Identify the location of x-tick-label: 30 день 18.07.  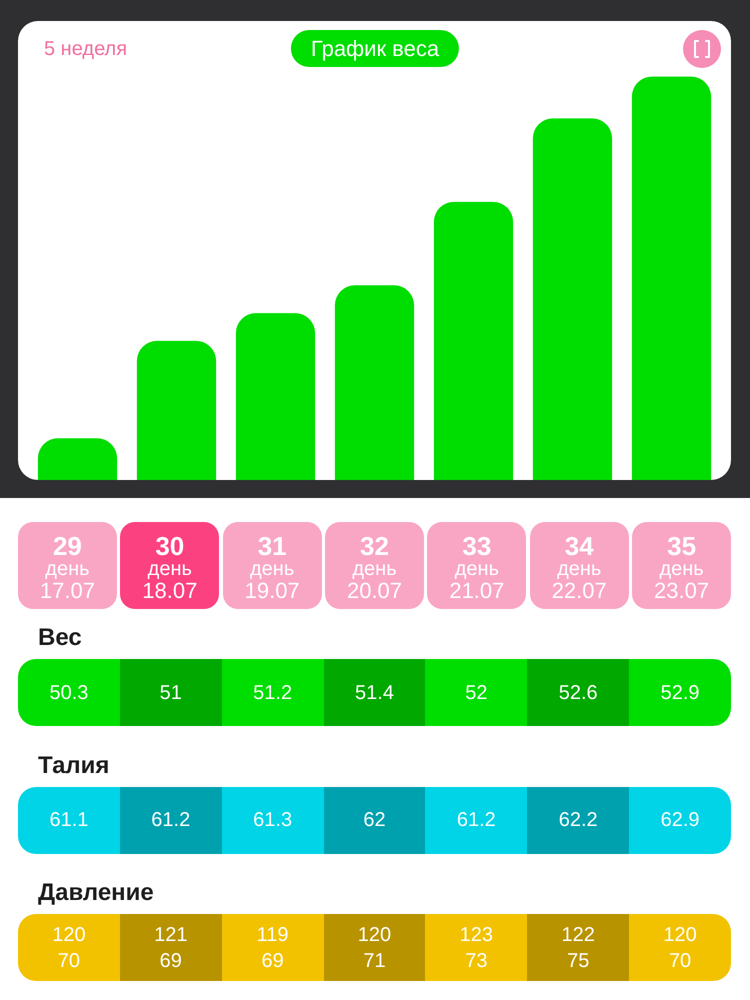
(169, 567).